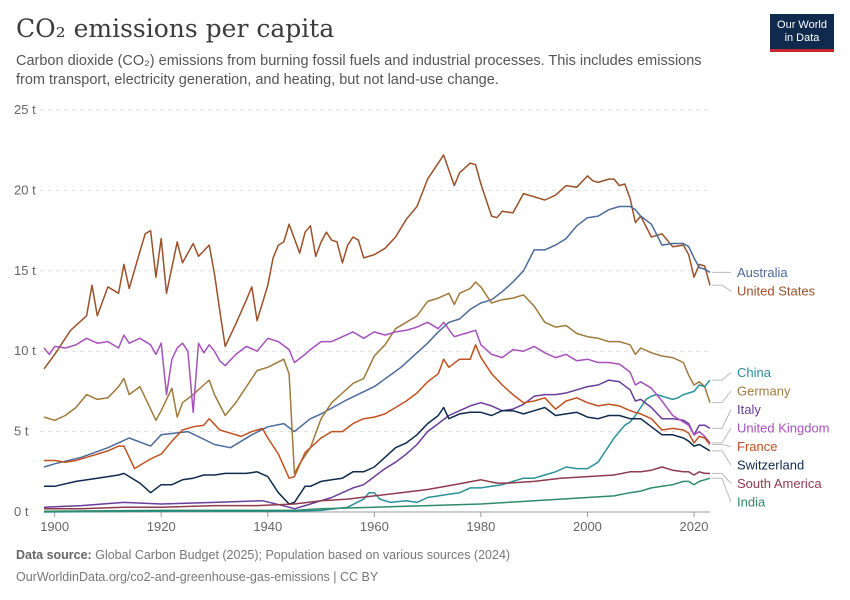  I want to click on y-tick-label: 5 t, so click(21, 431).